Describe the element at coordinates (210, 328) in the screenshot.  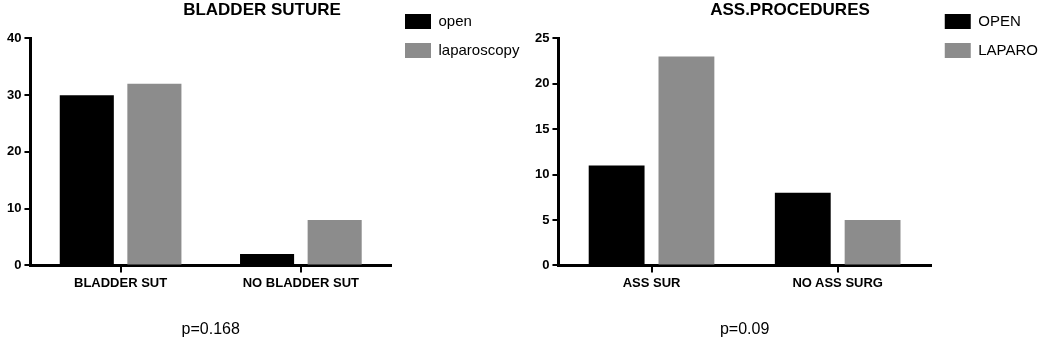
I see `text: p=0.168` at that location.